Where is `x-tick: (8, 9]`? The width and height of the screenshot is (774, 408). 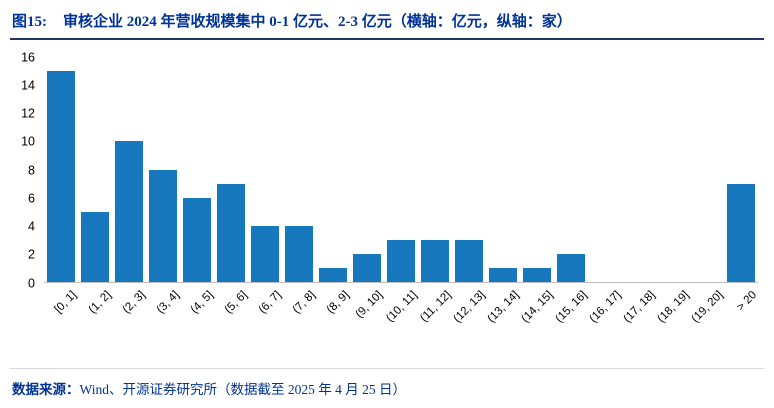
x-tick: (8, 9] is located at coordinates (334, 321).